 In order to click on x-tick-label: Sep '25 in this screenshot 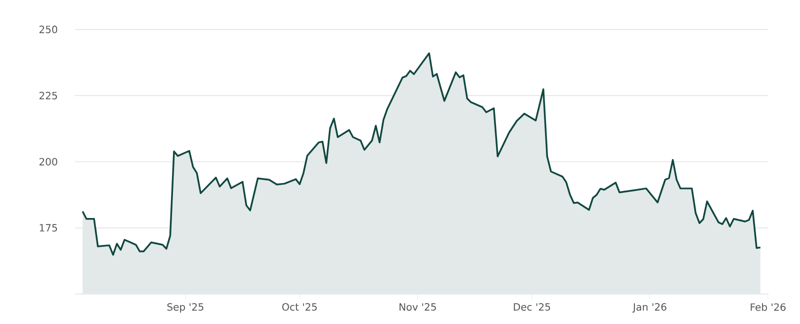, I will do `click(185, 308)`.